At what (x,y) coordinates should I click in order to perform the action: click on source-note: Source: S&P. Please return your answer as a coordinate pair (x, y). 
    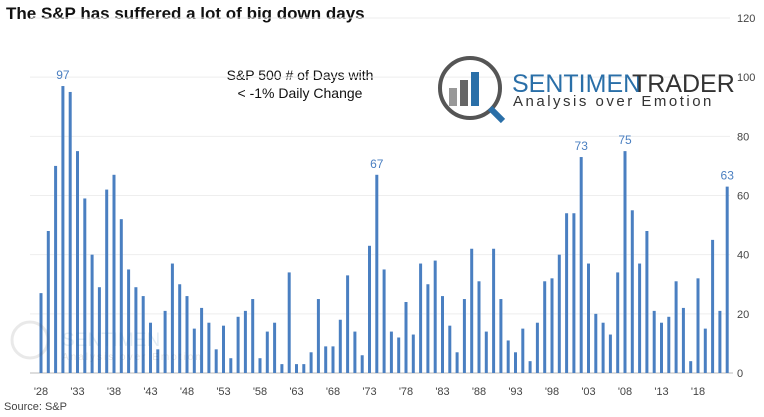
    Looking at the image, I should click on (35, 407).